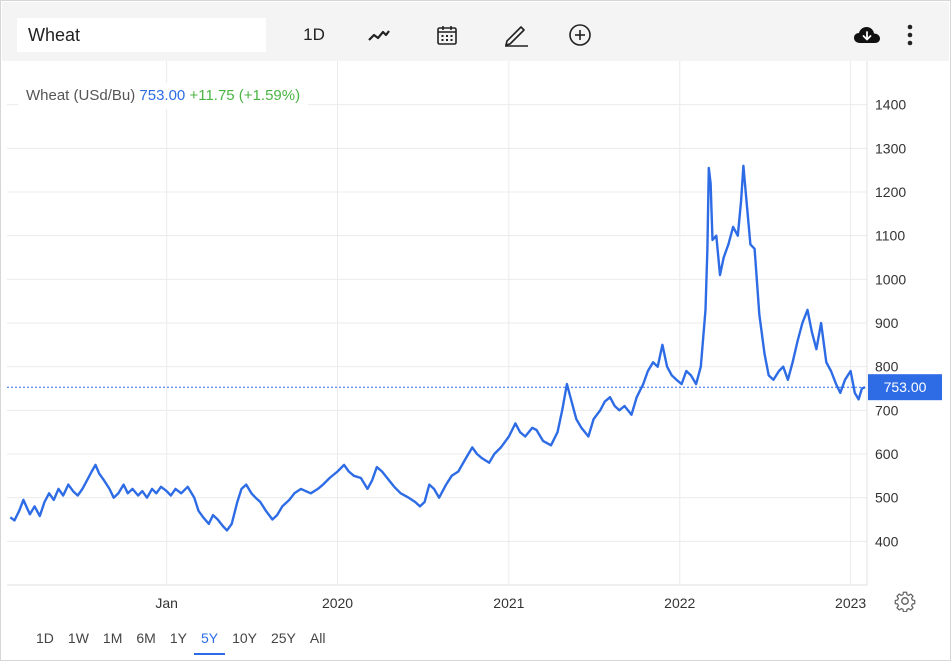 The image size is (951, 661). I want to click on x-tick-label: 2020, so click(337, 603).